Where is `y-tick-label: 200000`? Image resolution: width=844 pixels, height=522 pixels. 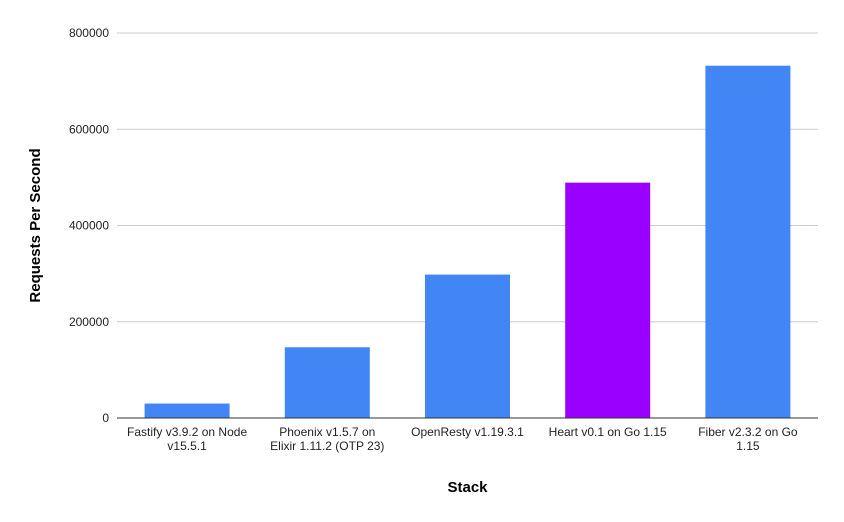 y-tick-label: 200000 is located at coordinates (89, 322).